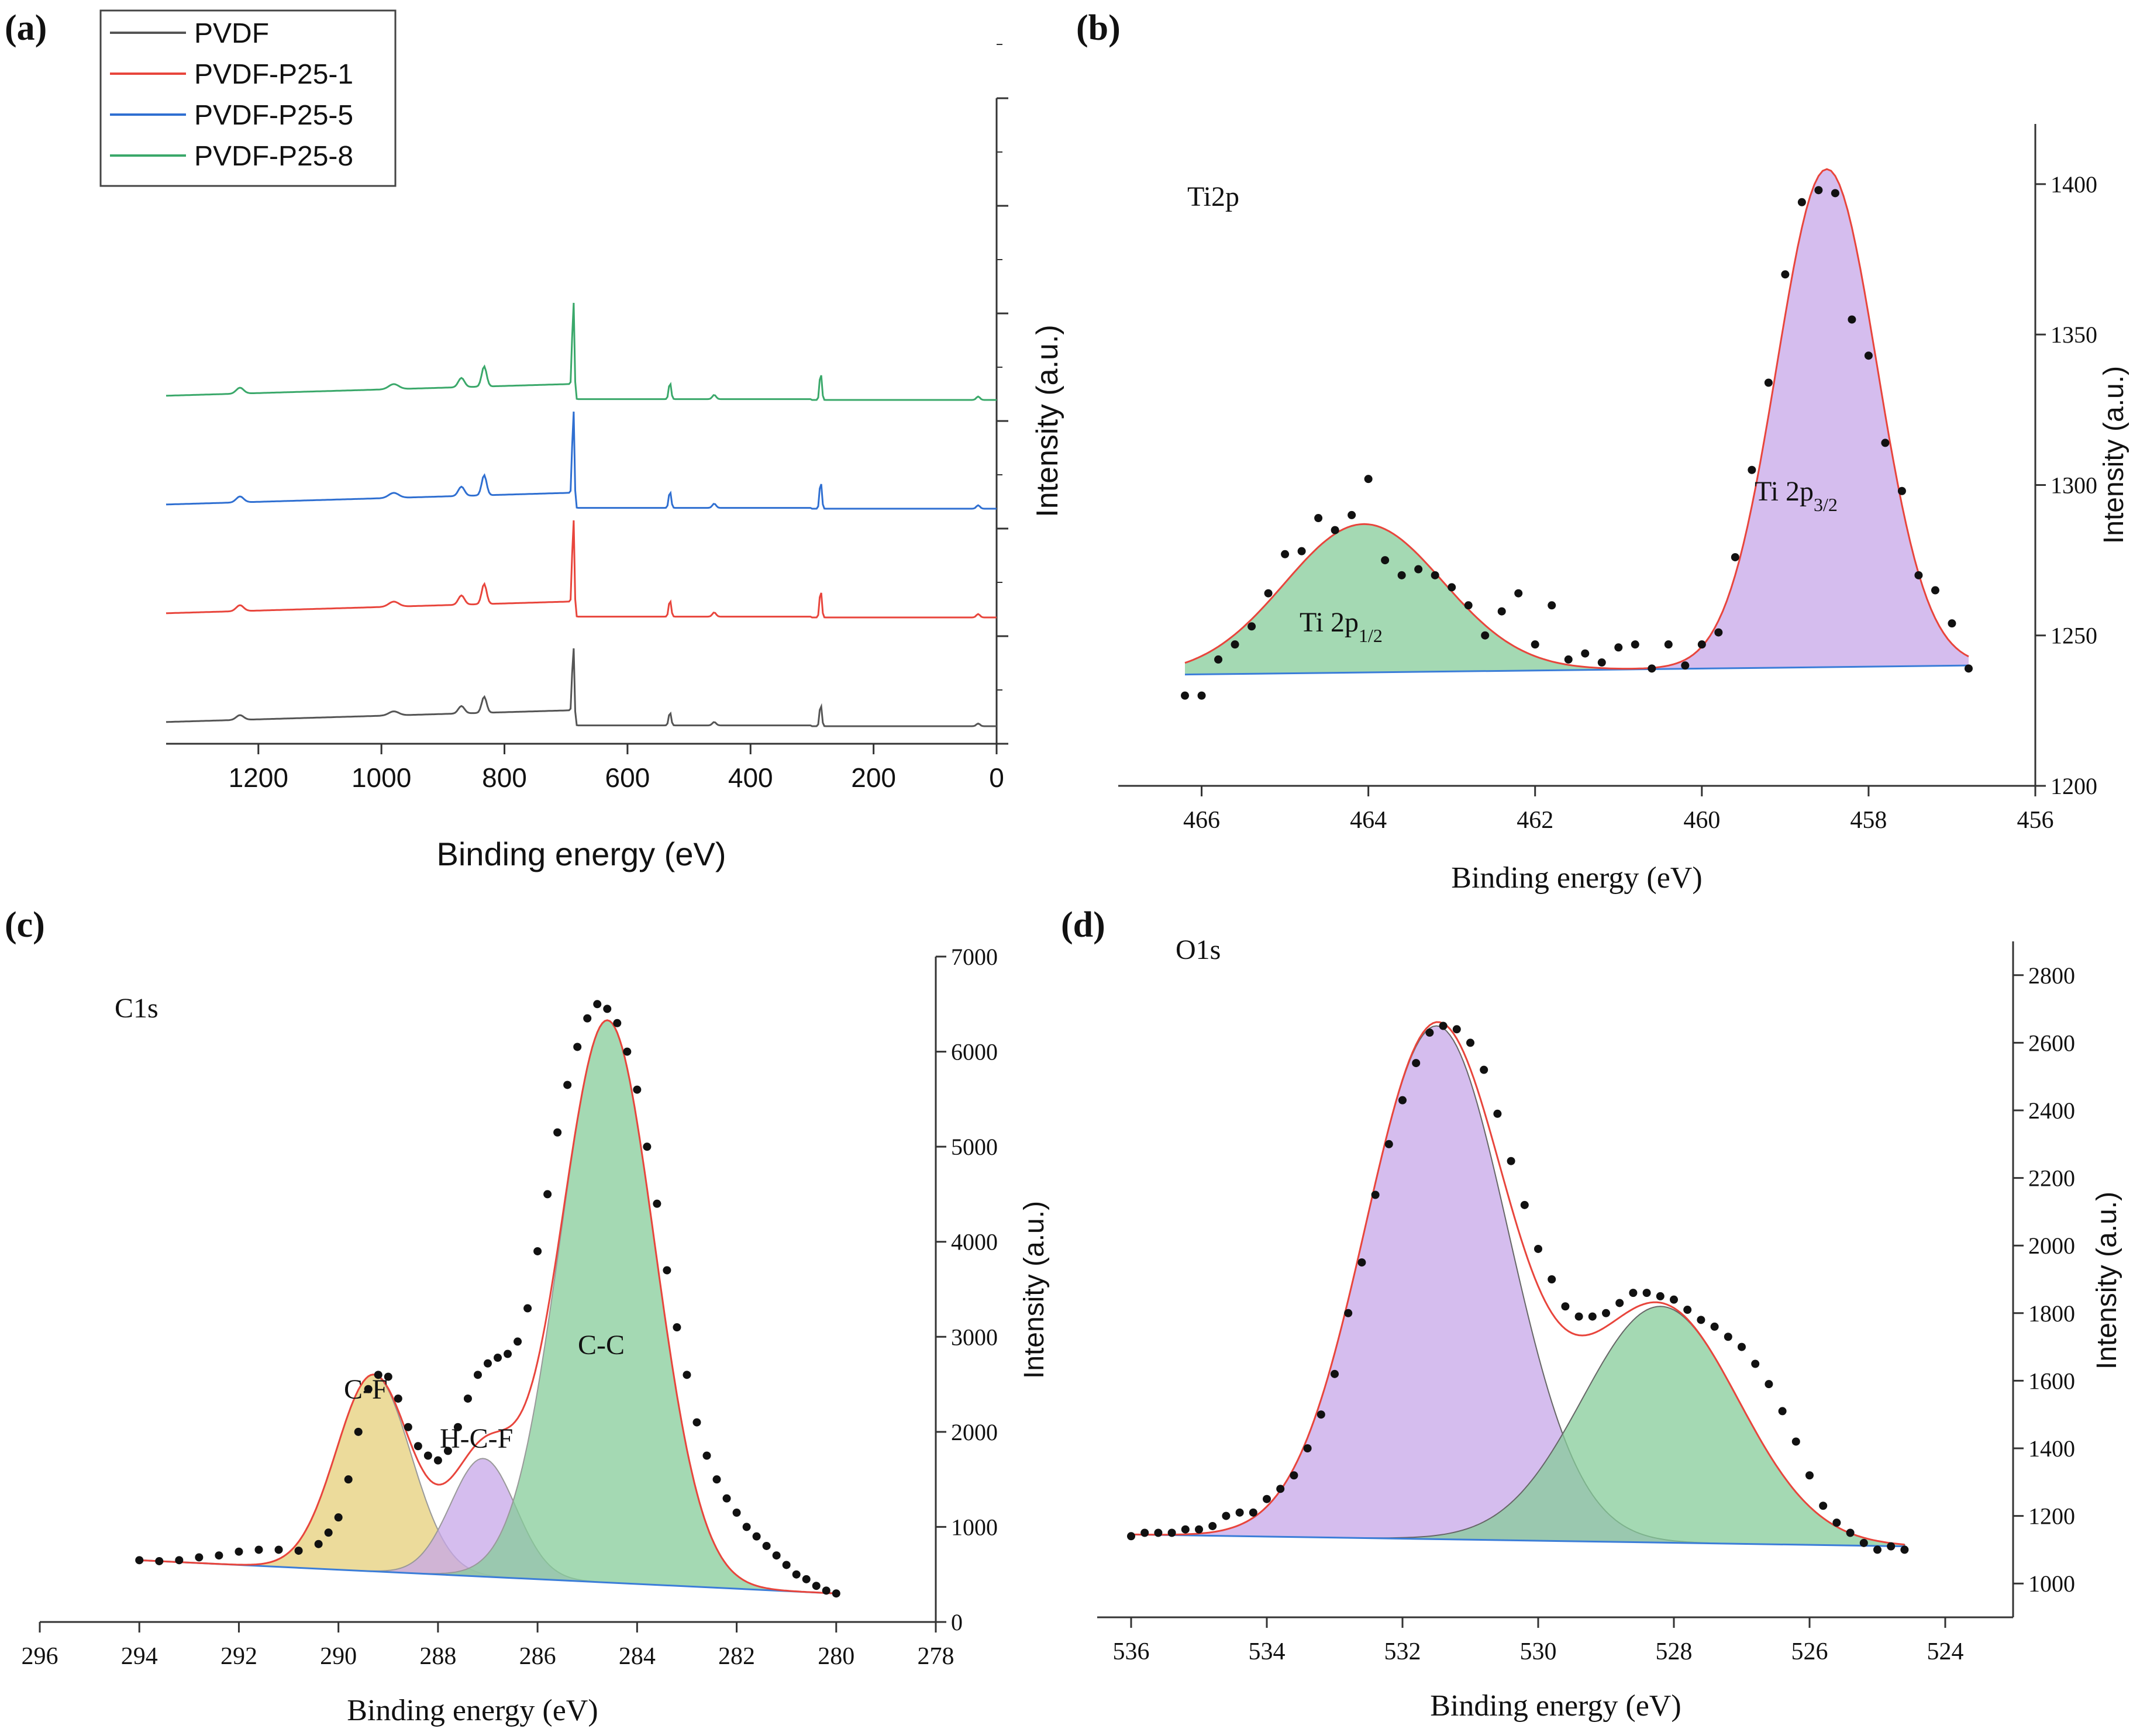 The width and height of the screenshot is (2140, 1736). What do you see at coordinates (974, 1052) in the screenshot?
I see `y-tick-label: 6000` at bounding box center [974, 1052].